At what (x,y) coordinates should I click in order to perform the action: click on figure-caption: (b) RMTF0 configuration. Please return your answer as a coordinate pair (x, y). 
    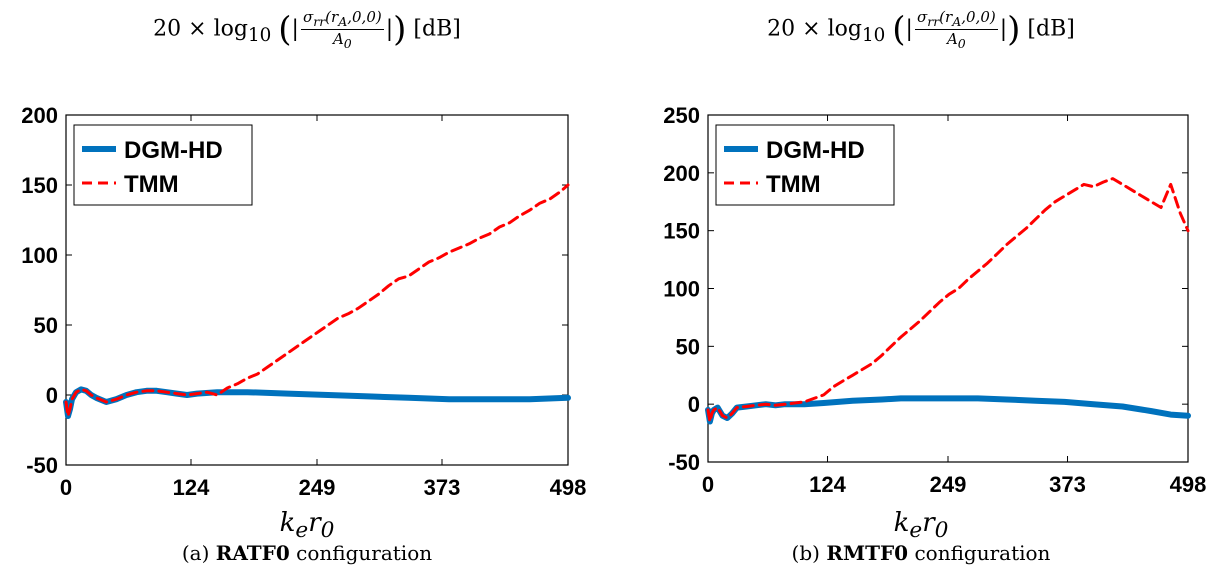
    Looking at the image, I should click on (921, 553).